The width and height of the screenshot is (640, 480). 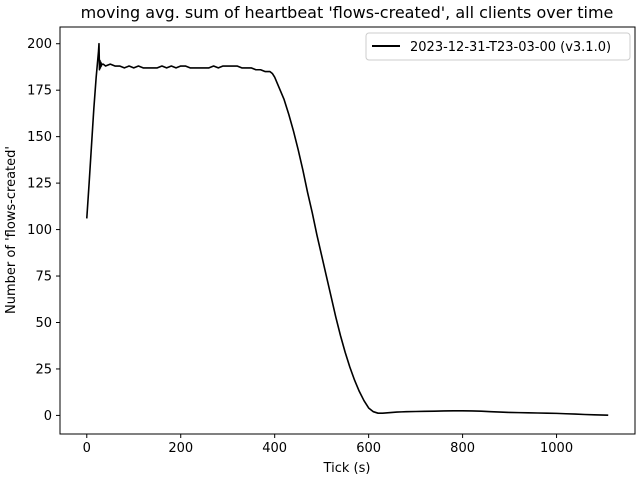 What do you see at coordinates (462, 448) in the screenshot?
I see `x-tick-label: 800` at bounding box center [462, 448].